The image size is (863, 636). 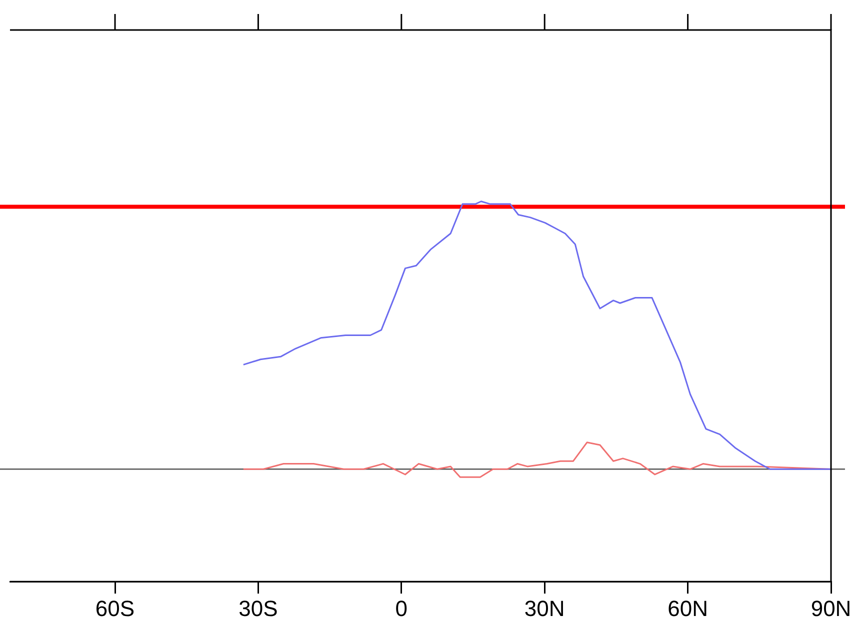 What do you see at coordinates (258, 608) in the screenshot?
I see `x-tick-label: 30S` at bounding box center [258, 608].